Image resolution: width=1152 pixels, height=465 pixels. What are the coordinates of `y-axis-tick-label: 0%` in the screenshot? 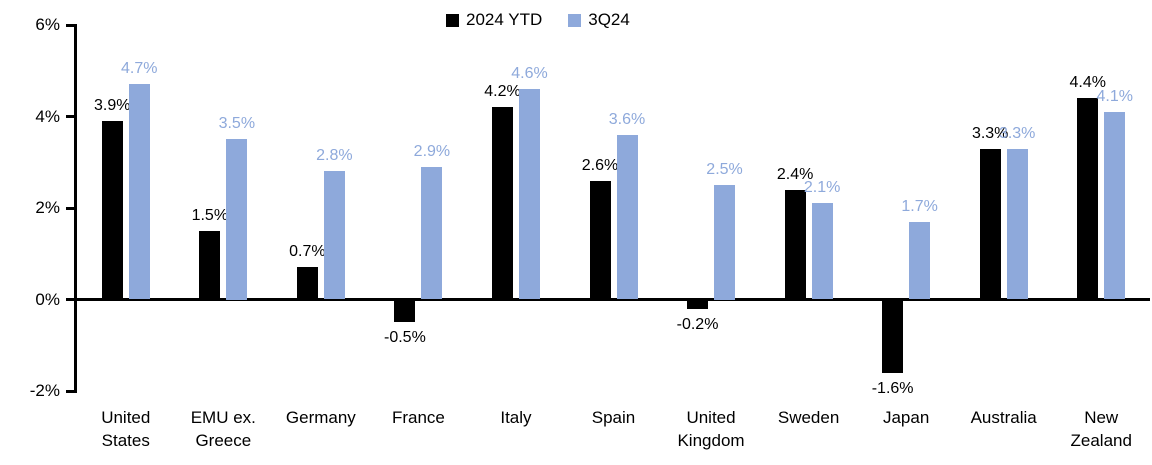 It's located at (47, 299).